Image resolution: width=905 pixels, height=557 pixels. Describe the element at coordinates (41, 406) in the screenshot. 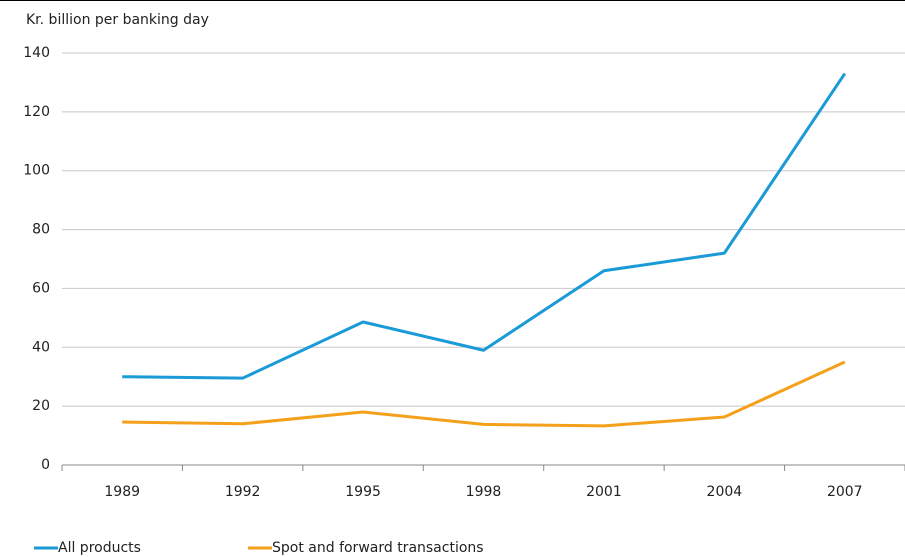

I see `y-tick-label: 20` at that location.